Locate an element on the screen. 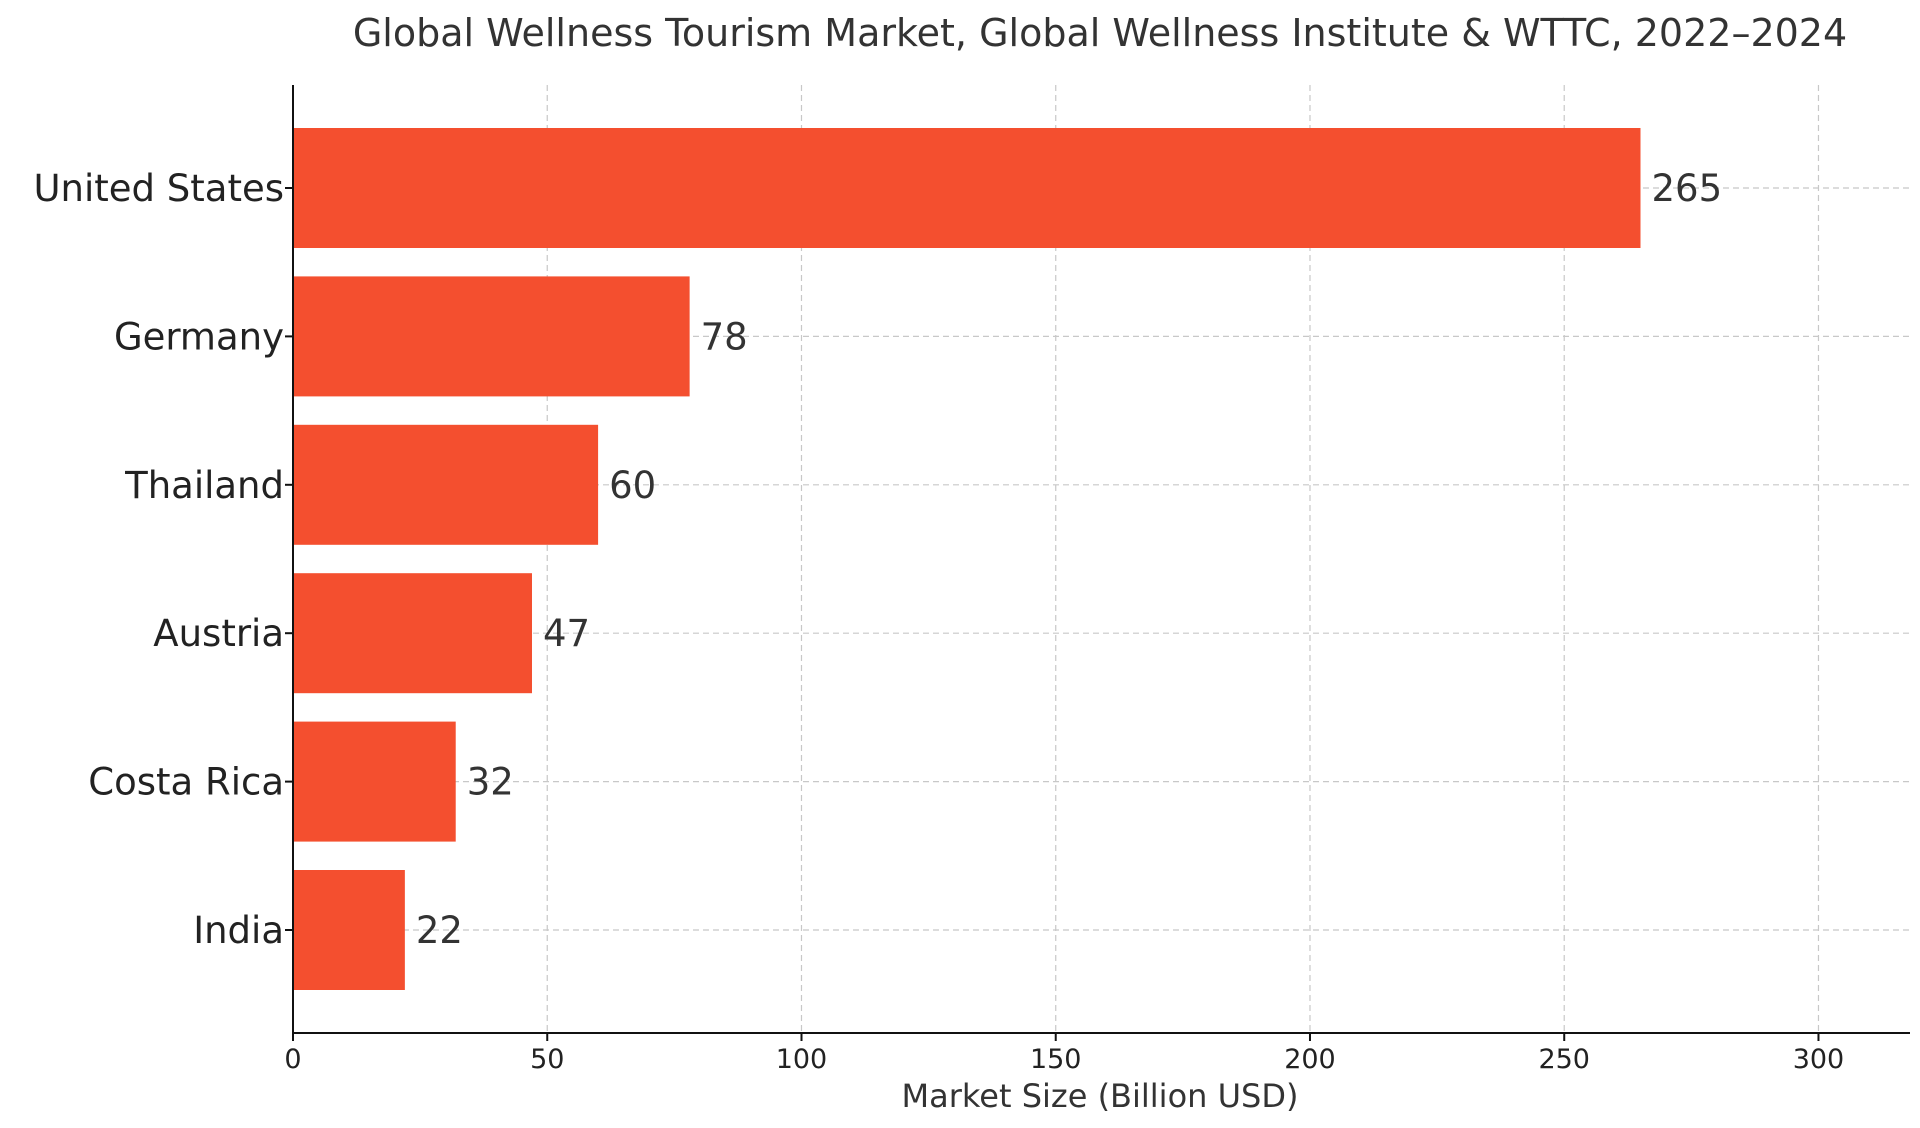 The width and height of the screenshot is (1920, 1128). x-tick-label: 50 is located at coordinates (547, 1059).